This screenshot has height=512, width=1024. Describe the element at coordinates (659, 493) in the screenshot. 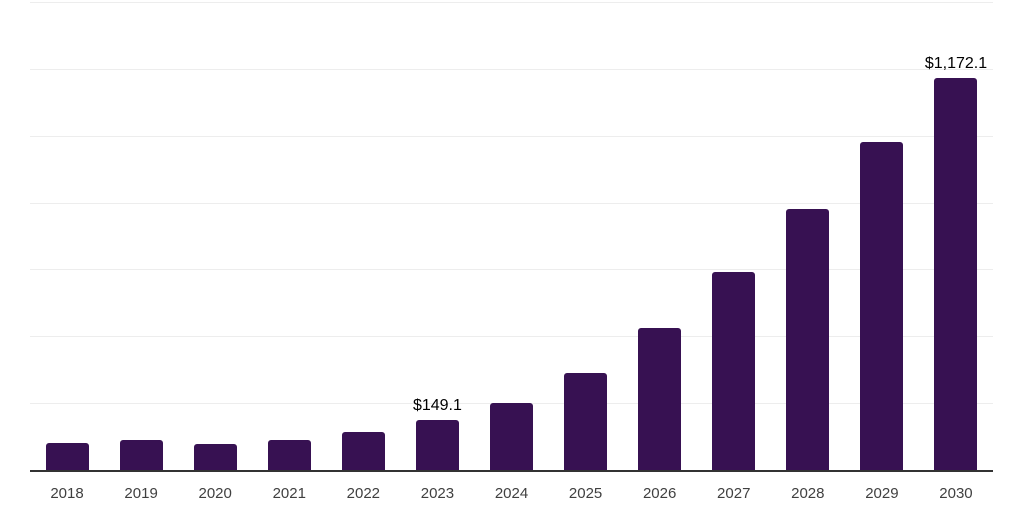

I see `x-tick-label-2026: 2026` at that location.